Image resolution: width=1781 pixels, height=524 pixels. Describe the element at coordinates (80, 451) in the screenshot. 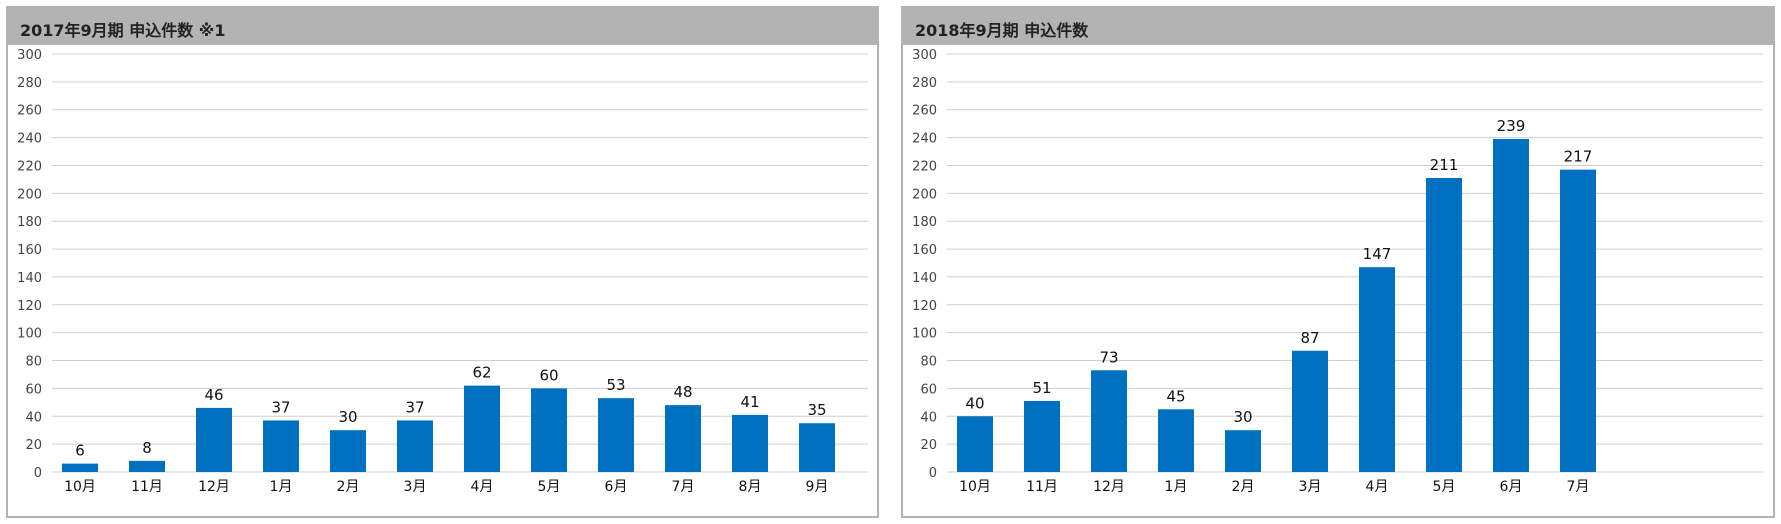

I see `data-label: 6` at that location.